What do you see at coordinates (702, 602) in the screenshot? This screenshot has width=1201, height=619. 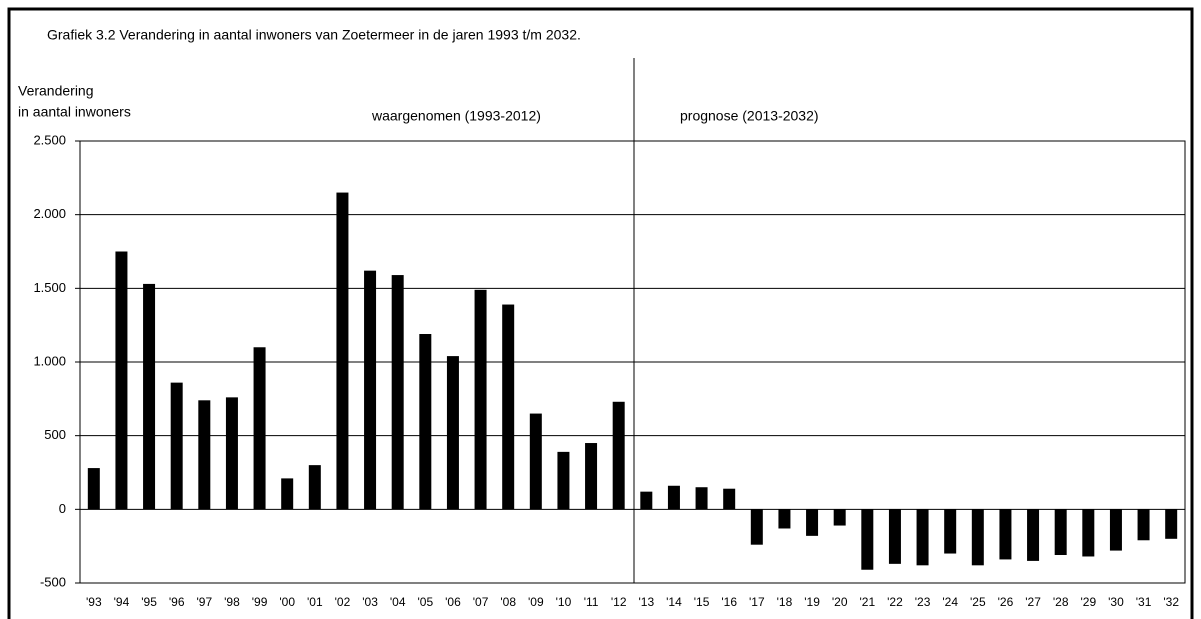 I see `x-tick-label: '15` at bounding box center [702, 602].